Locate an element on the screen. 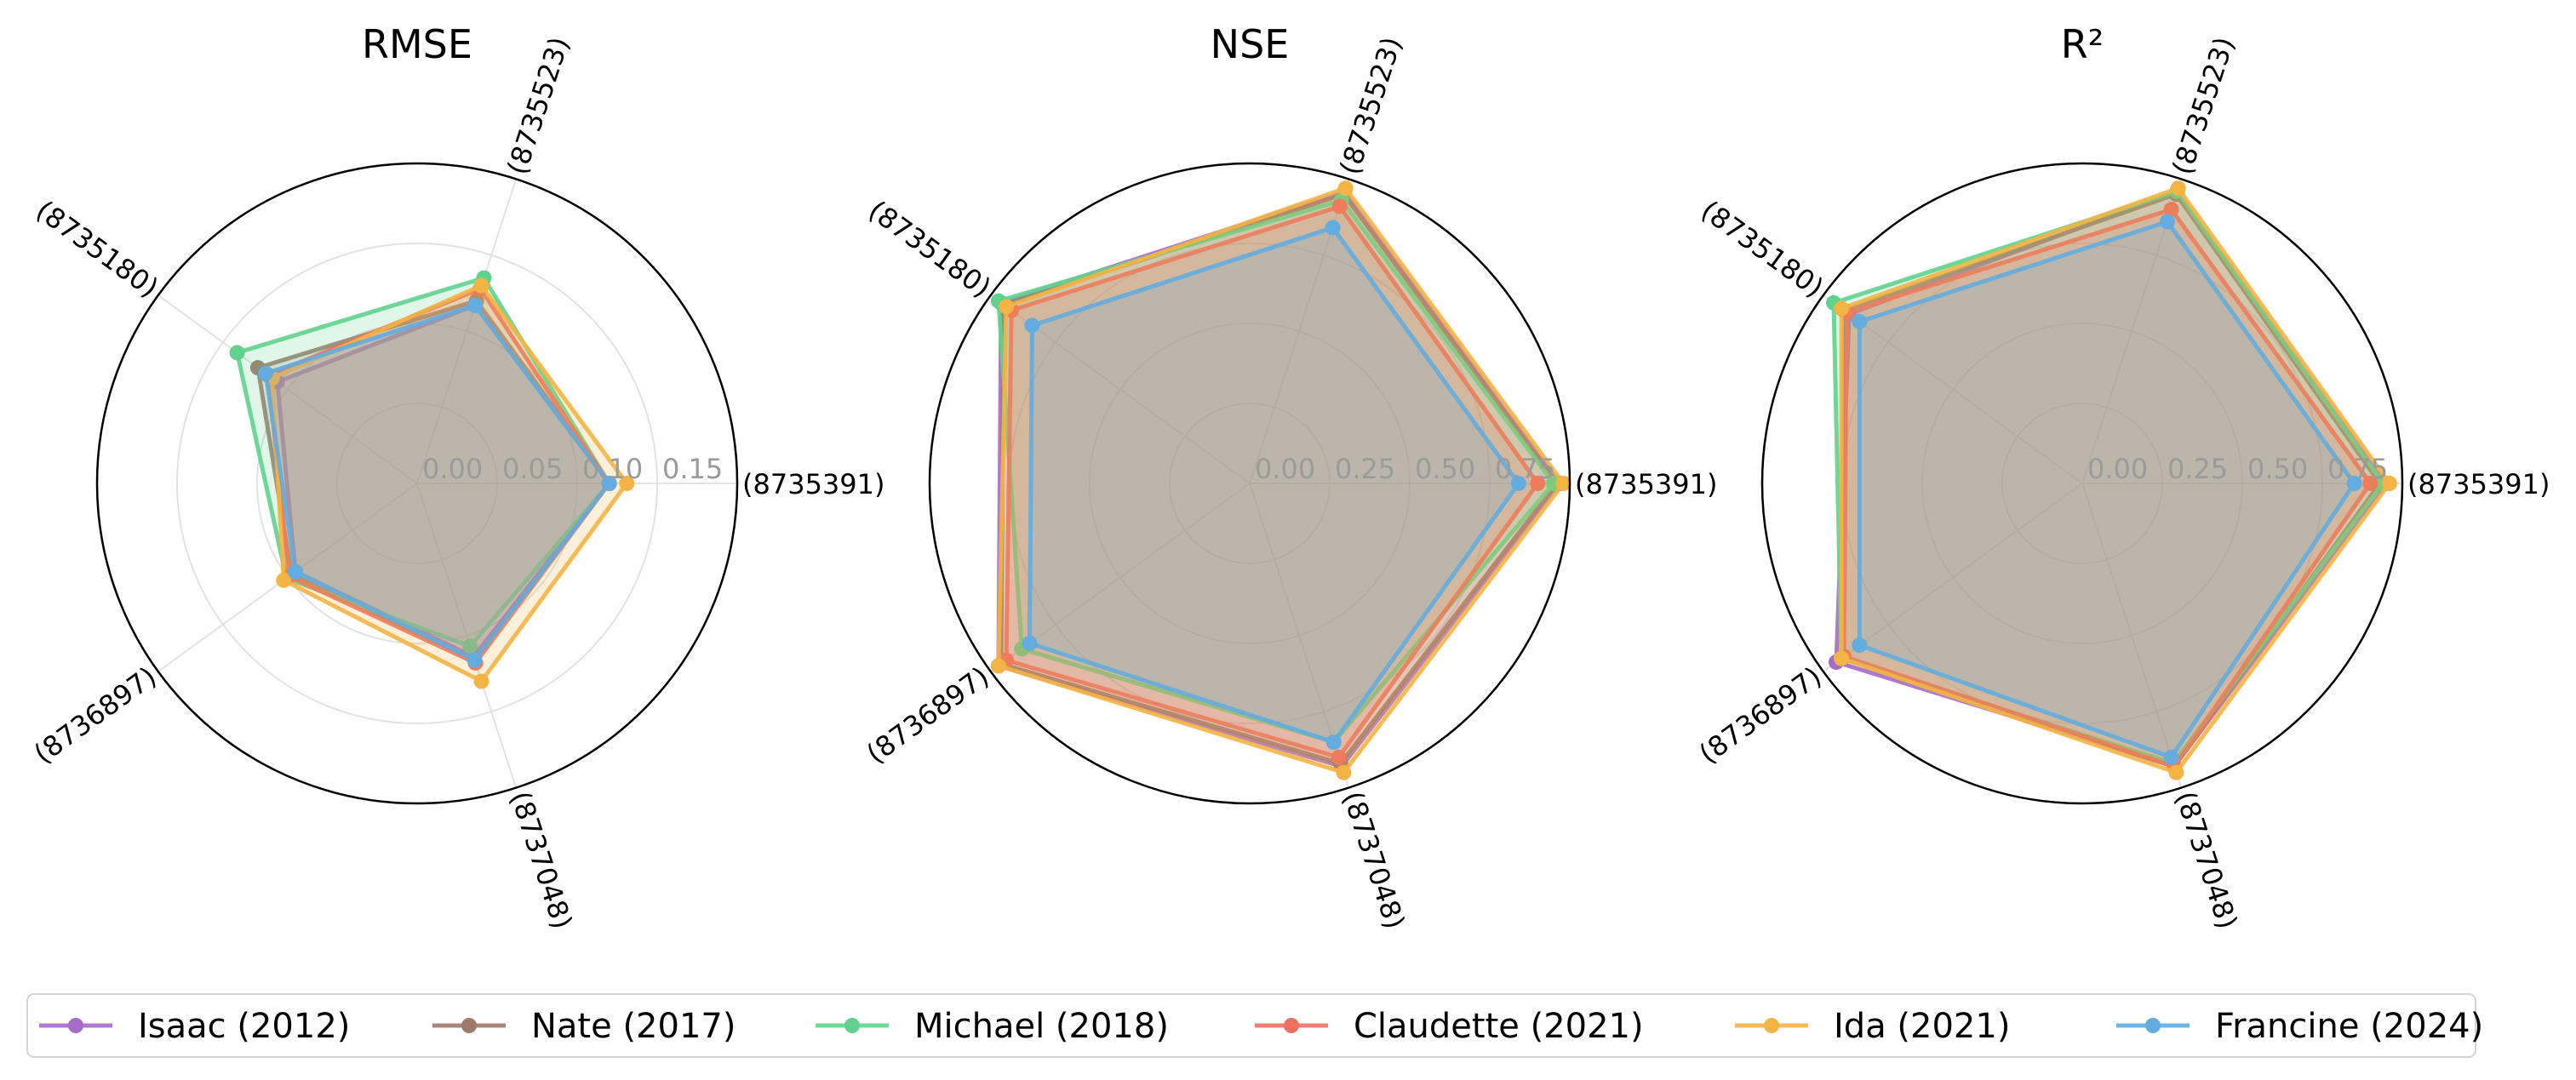 This screenshot has width=2576, height=1080. radial-tick-label: 0.15 is located at coordinates (692, 469).